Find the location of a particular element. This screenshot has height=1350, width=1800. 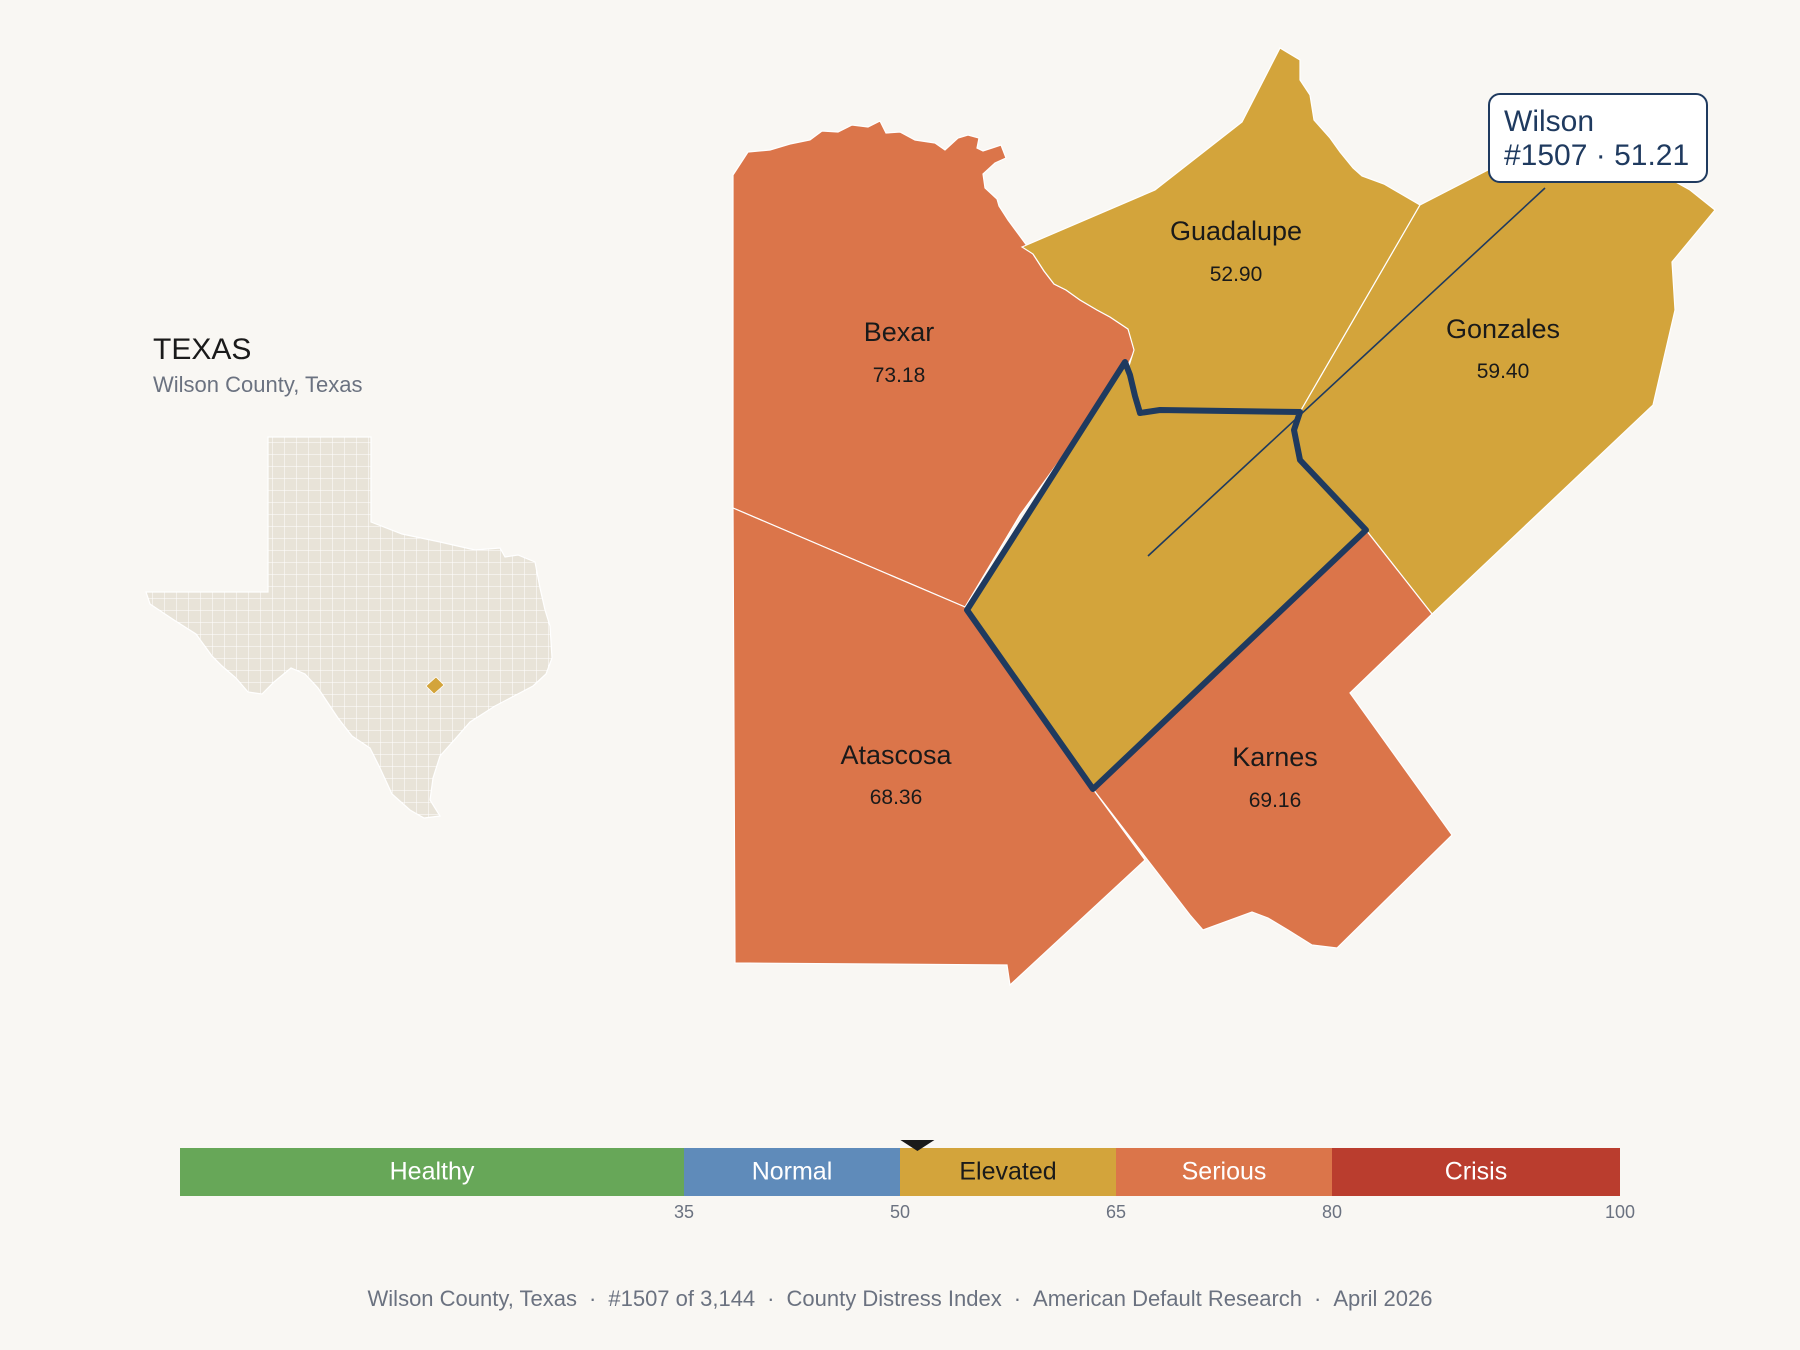

footer-rank: #1507 of 3,144 is located at coordinates (682, 1298).